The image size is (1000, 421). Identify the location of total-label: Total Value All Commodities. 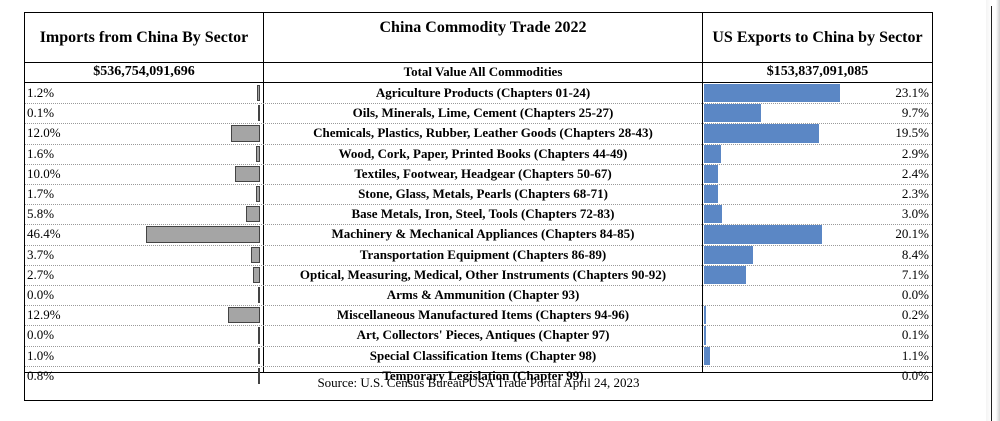
(483, 71).